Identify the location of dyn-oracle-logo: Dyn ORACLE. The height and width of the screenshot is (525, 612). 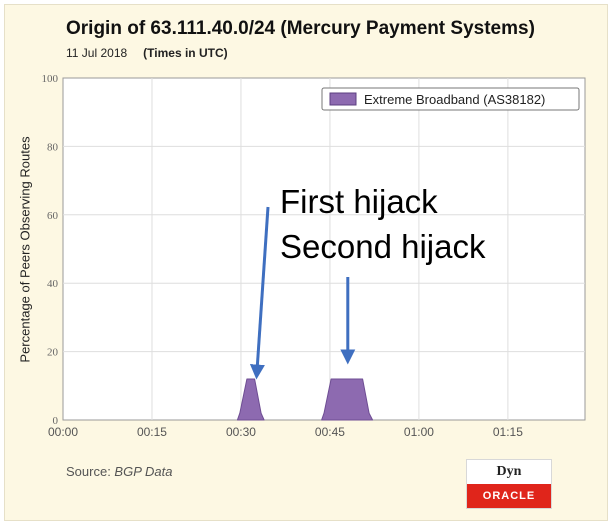
(509, 484).